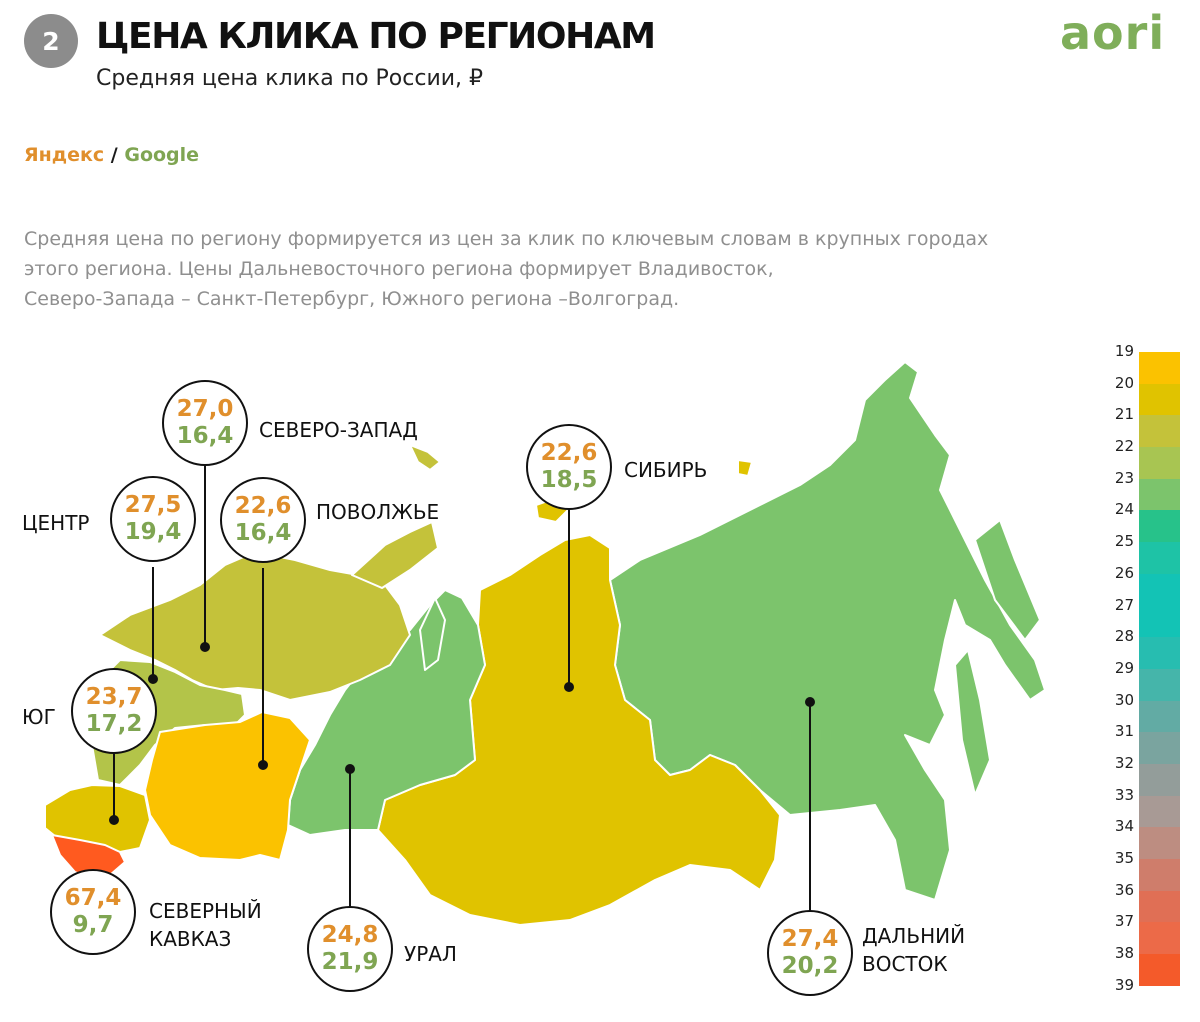 The width and height of the screenshot is (1200, 1022). What do you see at coordinates (666, 470) in the screenshot?
I see `label-siberia: СИБИРЬ` at bounding box center [666, 470].